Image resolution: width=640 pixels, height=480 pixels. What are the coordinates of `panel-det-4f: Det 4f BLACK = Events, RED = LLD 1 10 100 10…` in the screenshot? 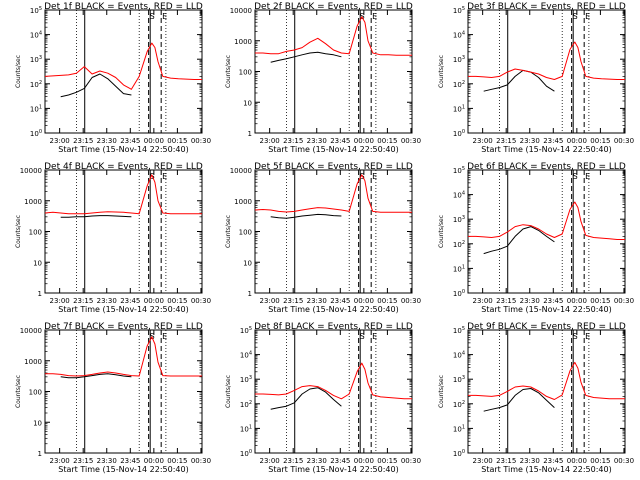 It's located at (113, 238).